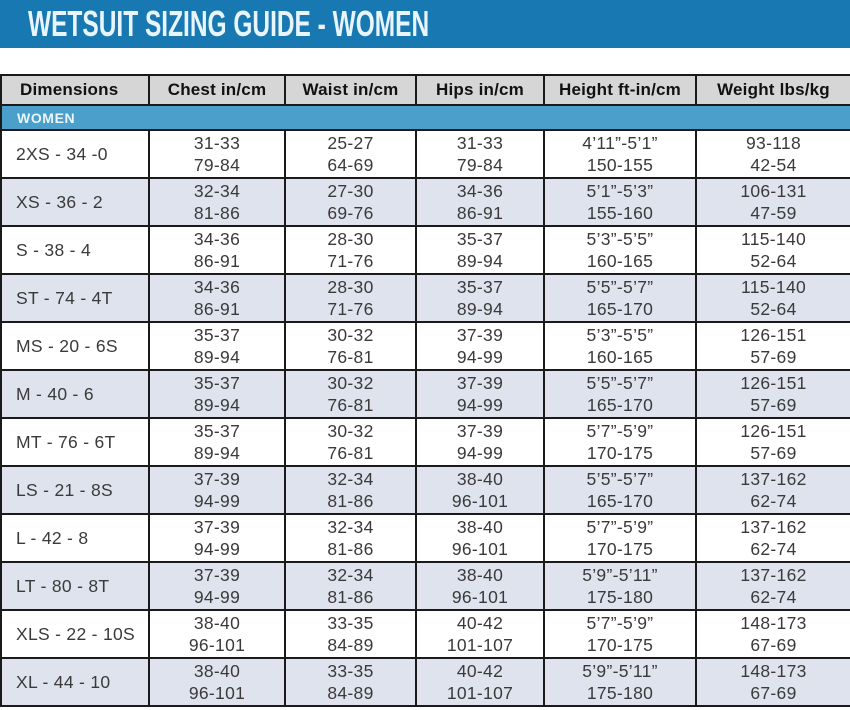 The height and width of the screenshot is (710, 850). I want to click on height-cell: 5’9”-5’11” 175-180, so click(620, 682).